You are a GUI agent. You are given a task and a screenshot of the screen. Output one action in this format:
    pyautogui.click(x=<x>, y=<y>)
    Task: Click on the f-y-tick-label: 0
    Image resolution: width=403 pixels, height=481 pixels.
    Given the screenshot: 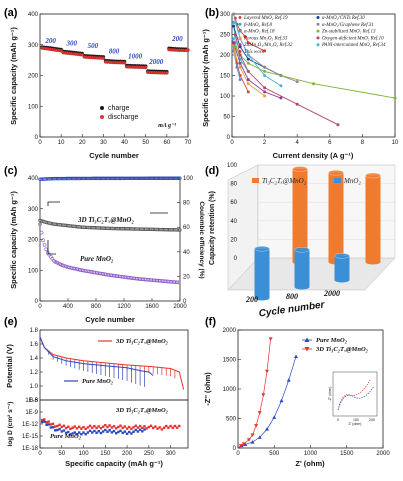 What is the action you would take?
    pyautogui.click(x=235, y=449)
    